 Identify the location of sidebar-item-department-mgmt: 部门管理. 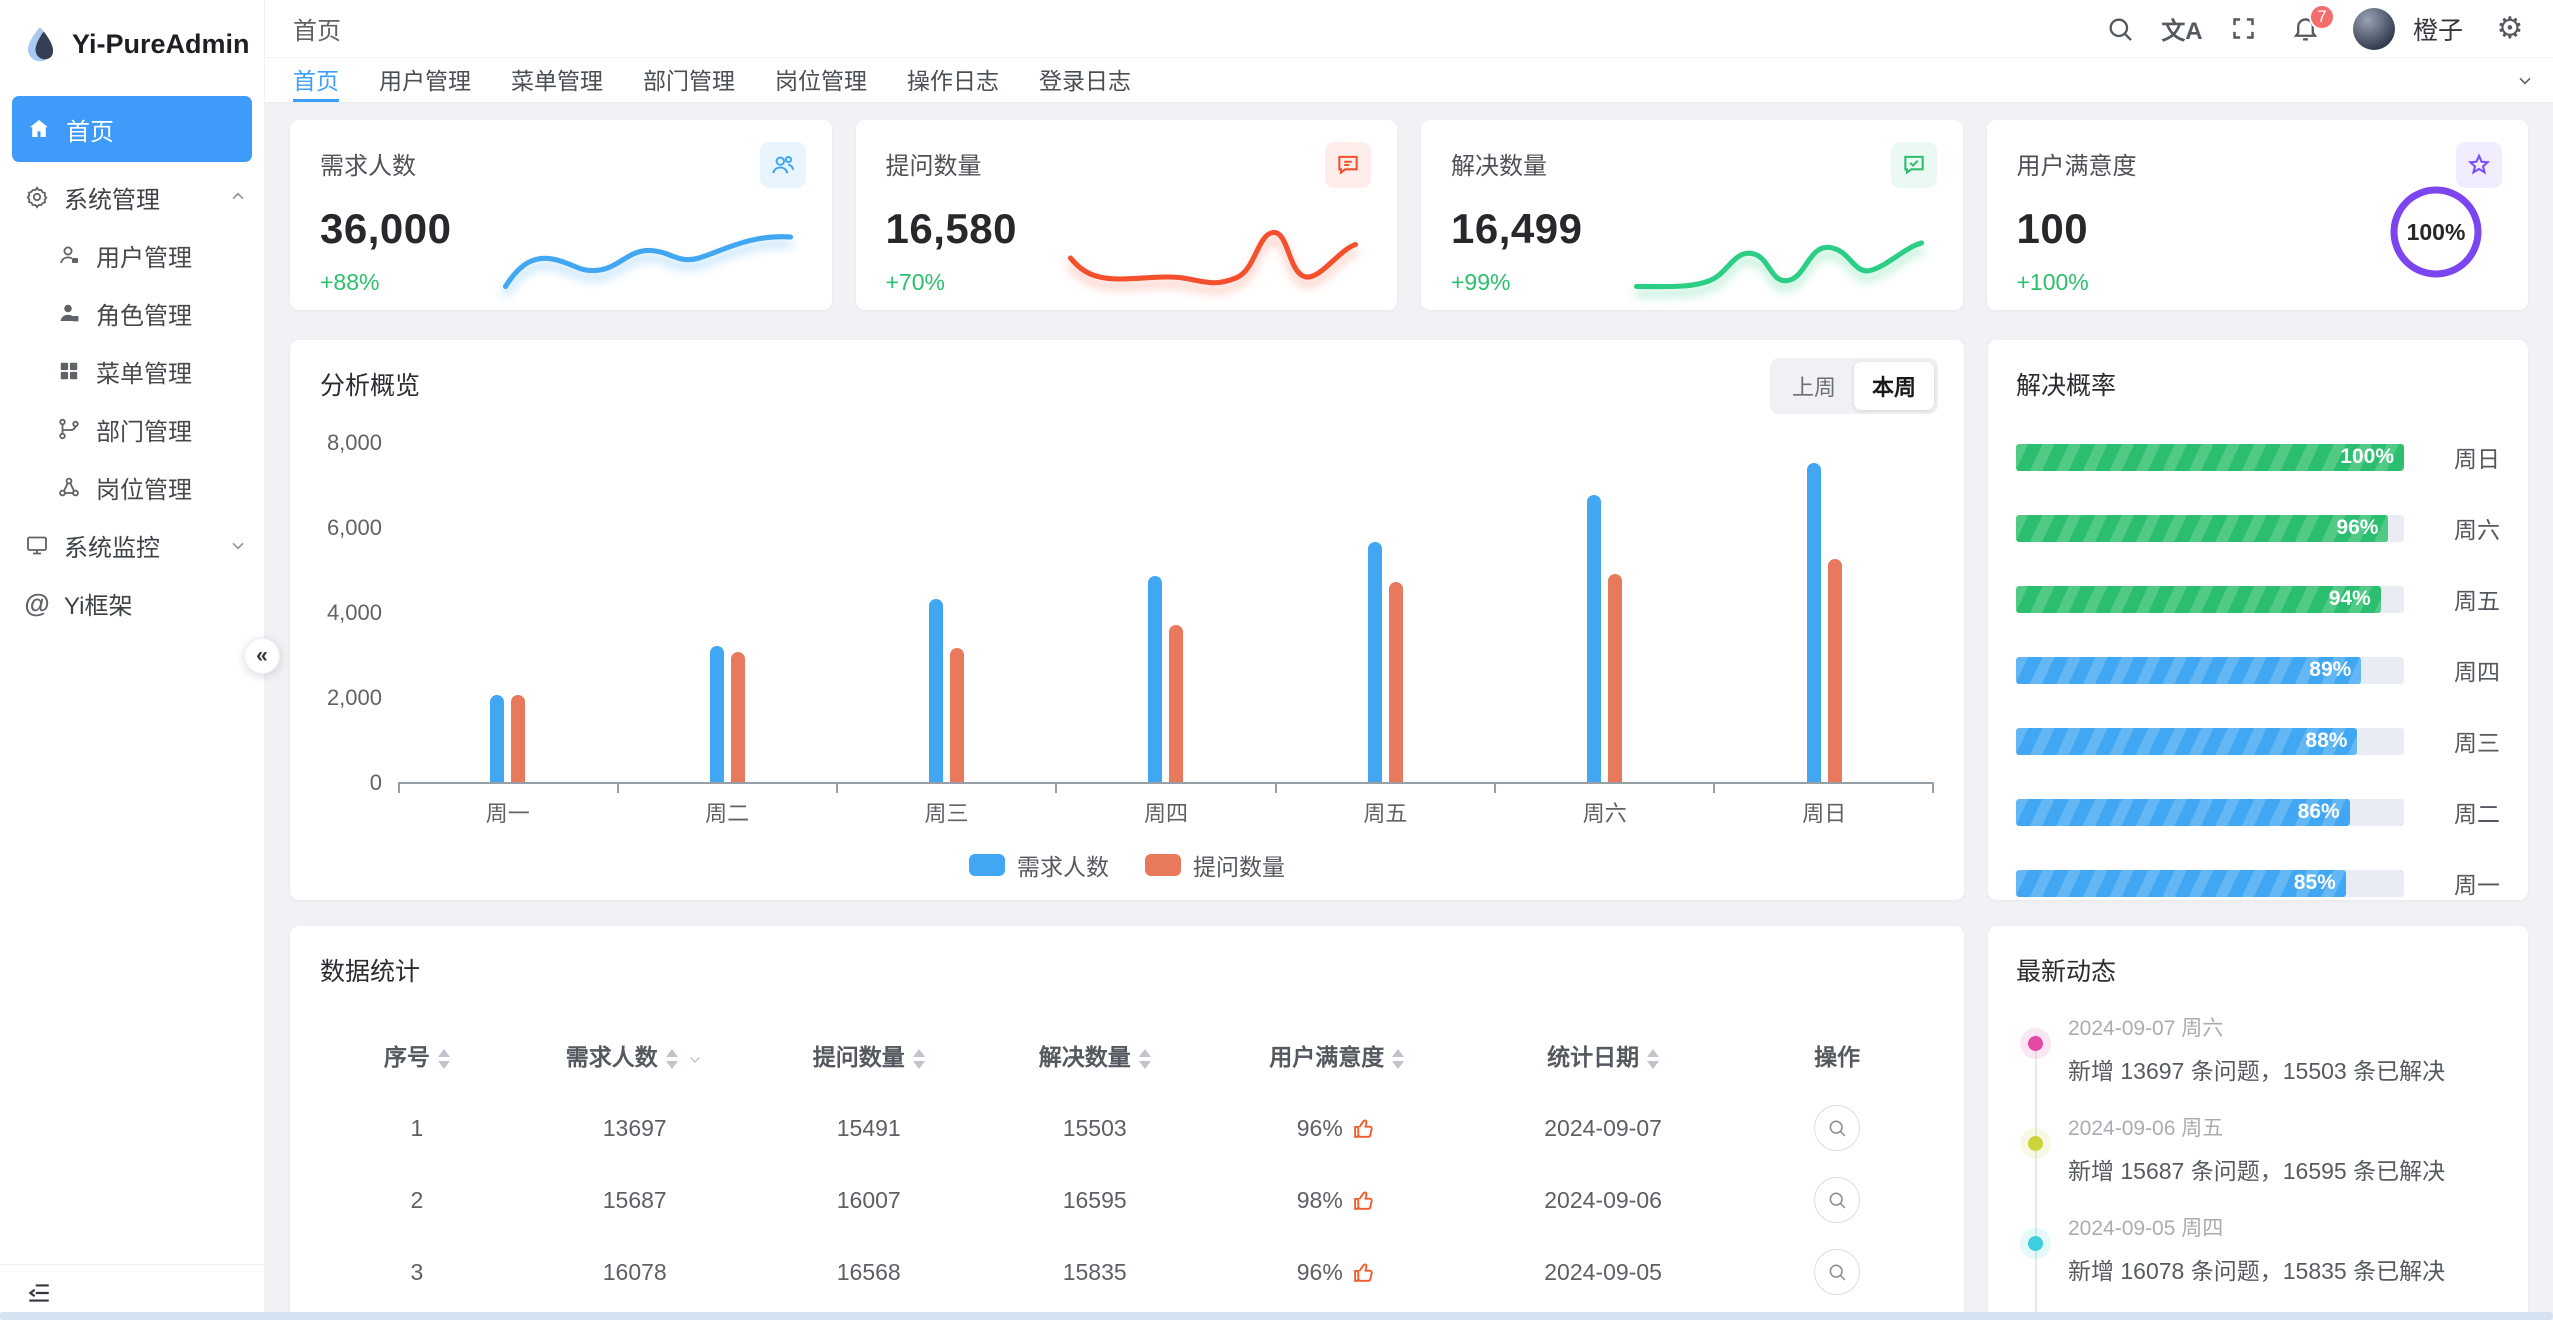
(132, 429).